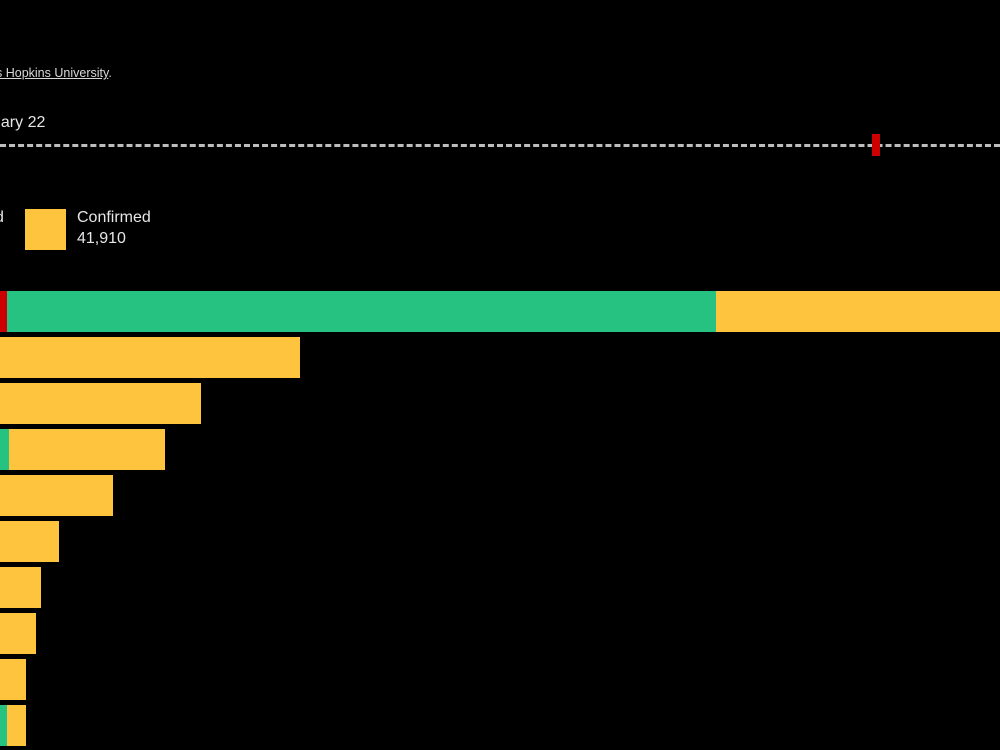 Image resolution: width=1000 pixels, height=750 pixels. What do you see at coordinates (500, 145) in the screenshot?
I see `timeline-track` at bounding box center [500, 145].